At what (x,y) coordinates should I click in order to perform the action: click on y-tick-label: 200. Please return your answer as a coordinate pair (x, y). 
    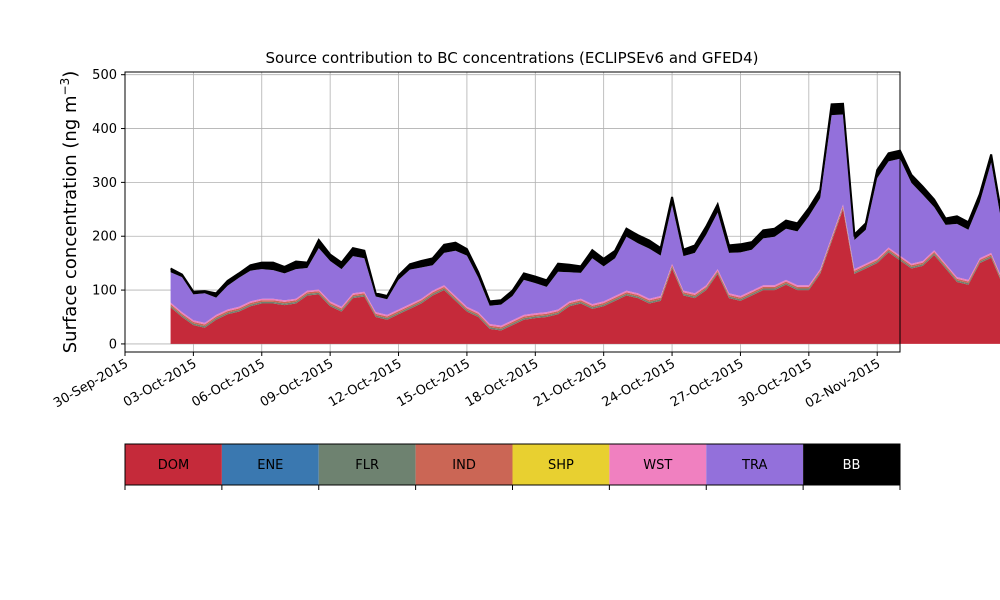
    Looking at the image, I should click on (104, 237).